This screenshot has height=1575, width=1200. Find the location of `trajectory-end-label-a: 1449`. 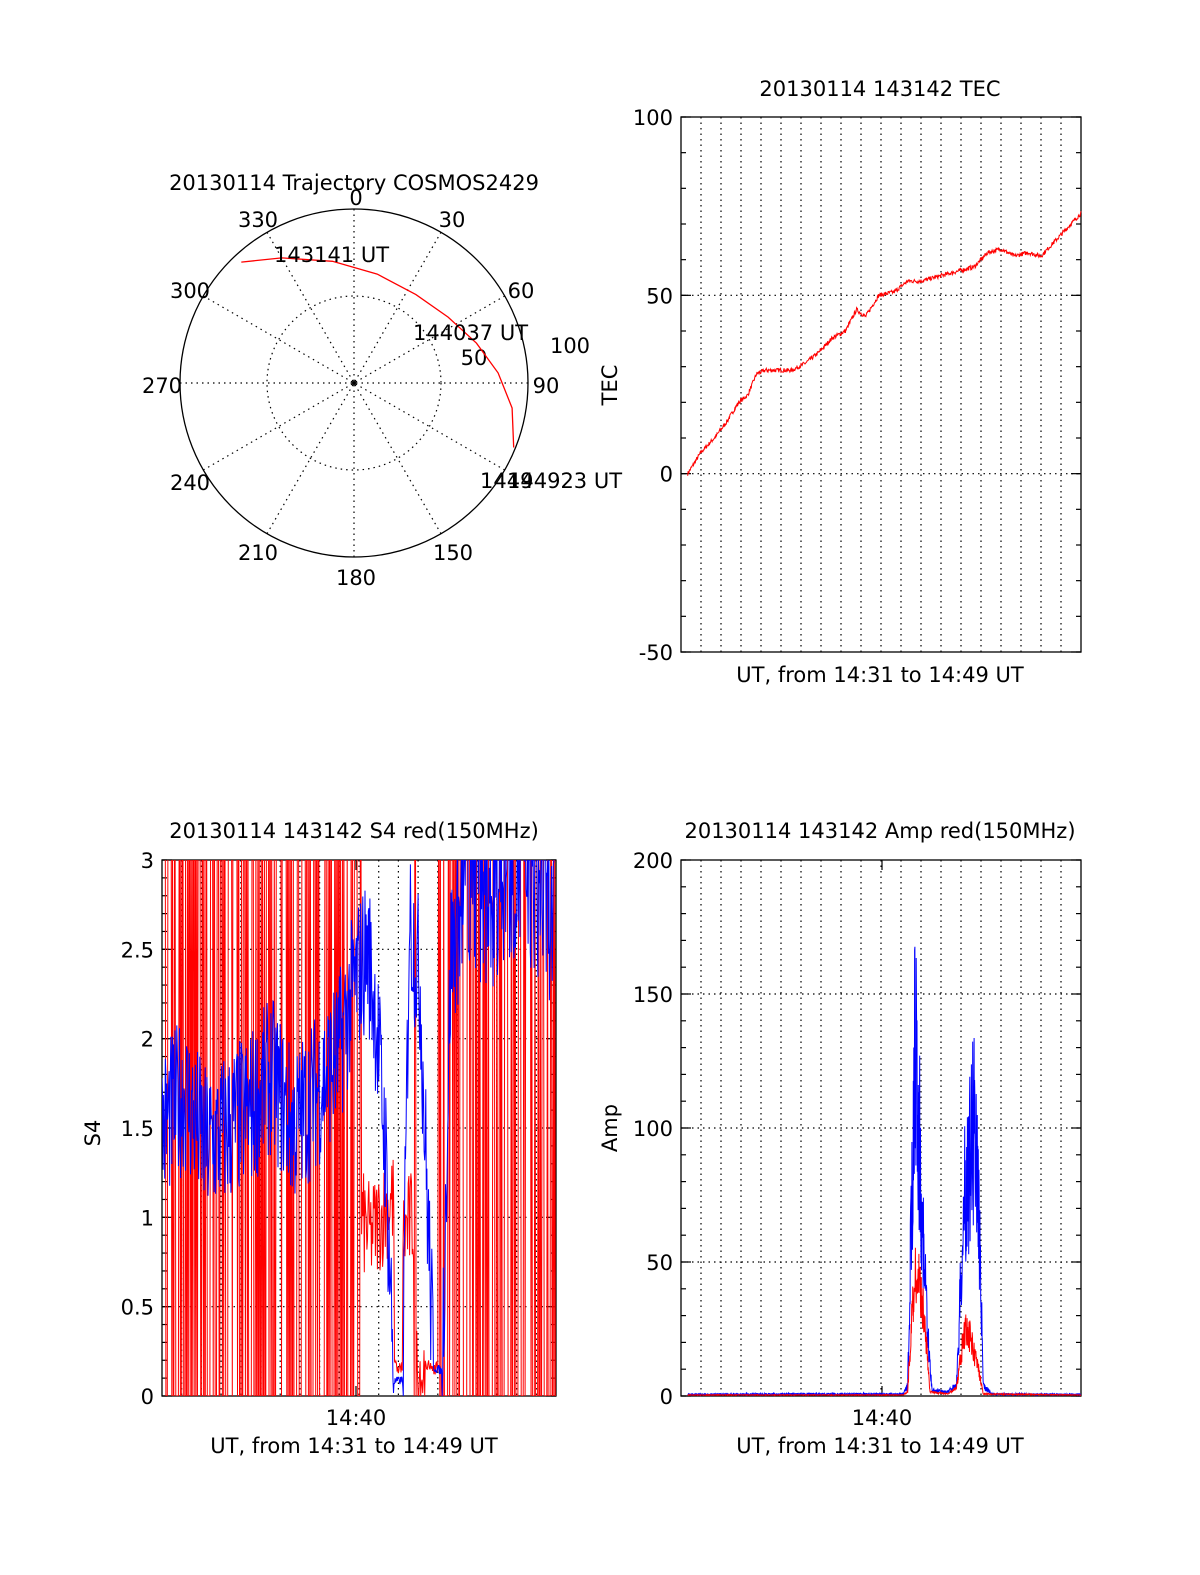

trajectory-end-label-a: 1449 is located at coordinates (506, 481).